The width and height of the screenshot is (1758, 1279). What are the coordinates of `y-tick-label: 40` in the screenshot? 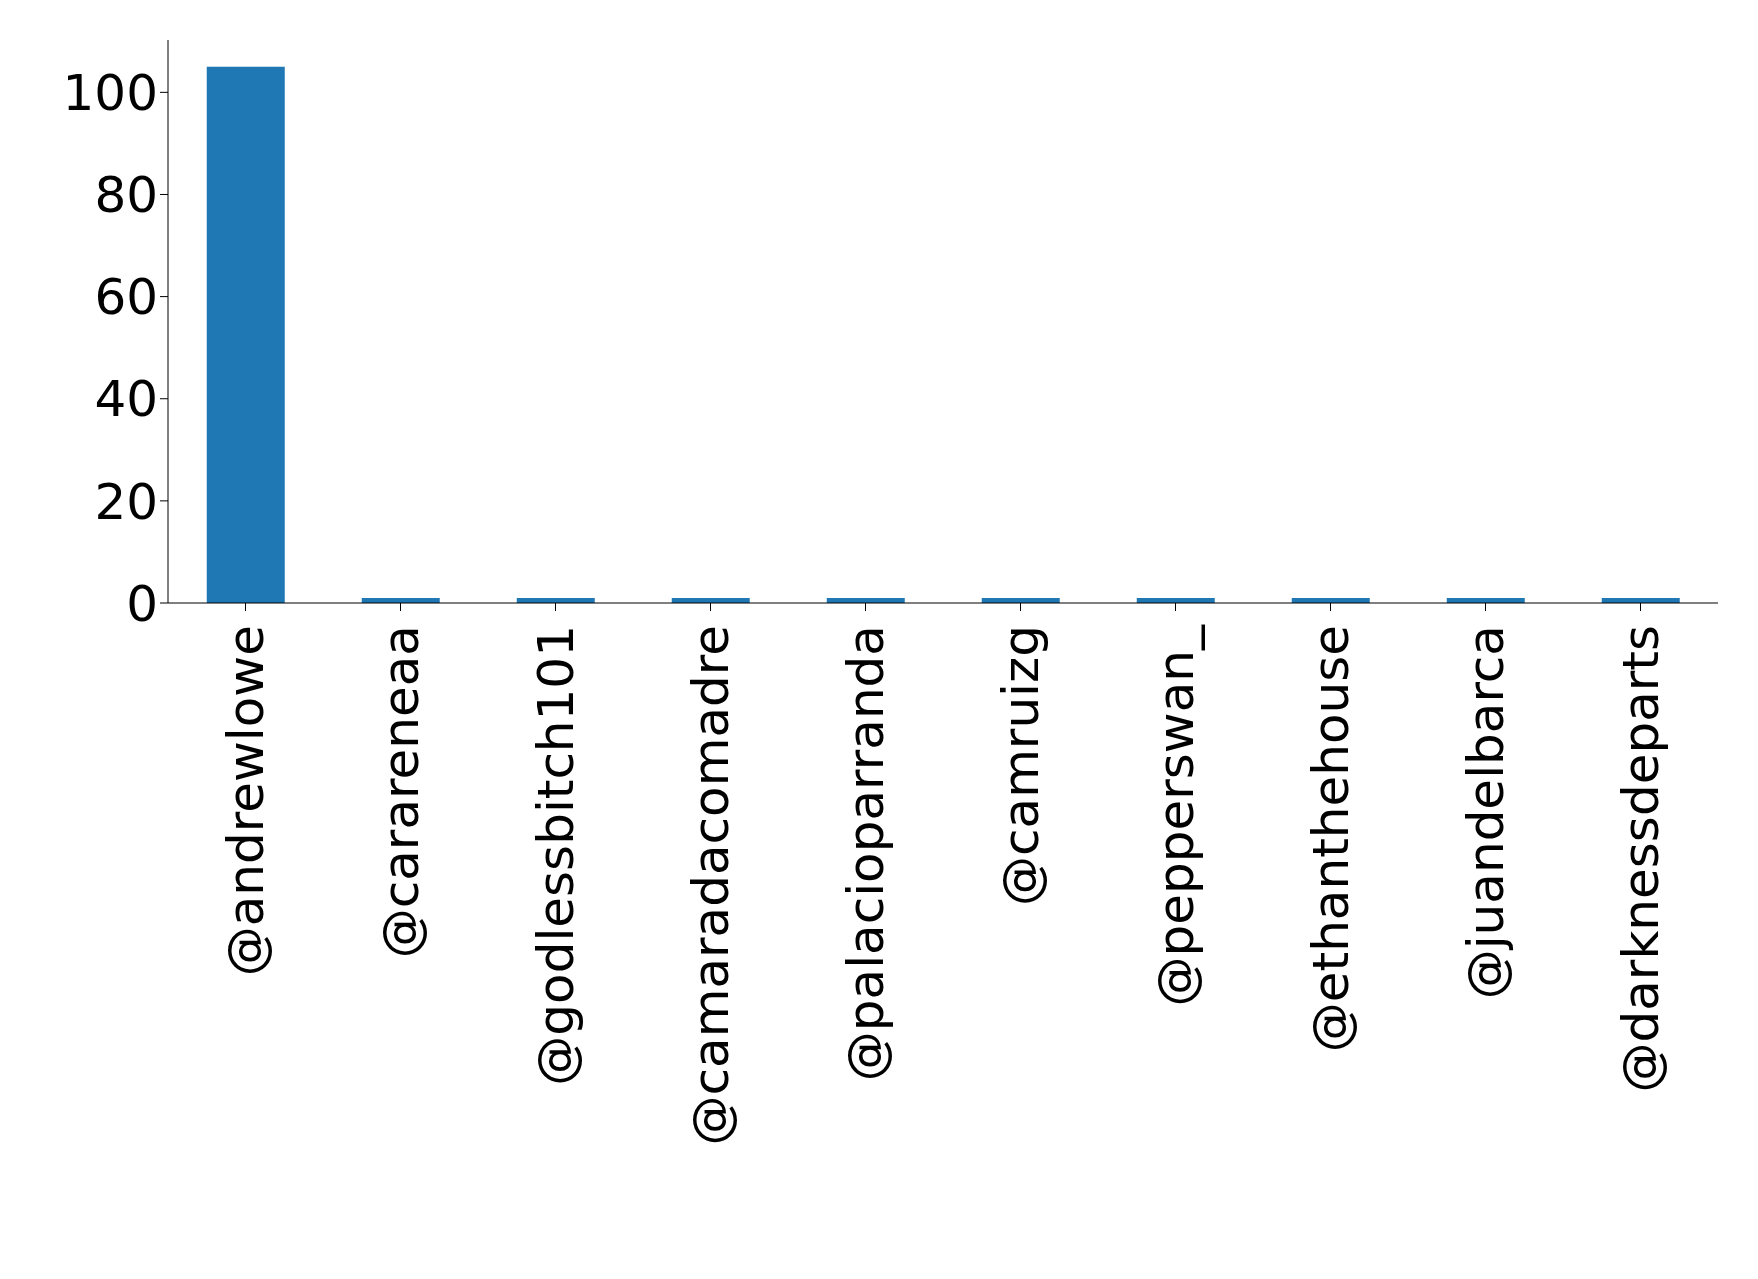 It's located at (126, 399).